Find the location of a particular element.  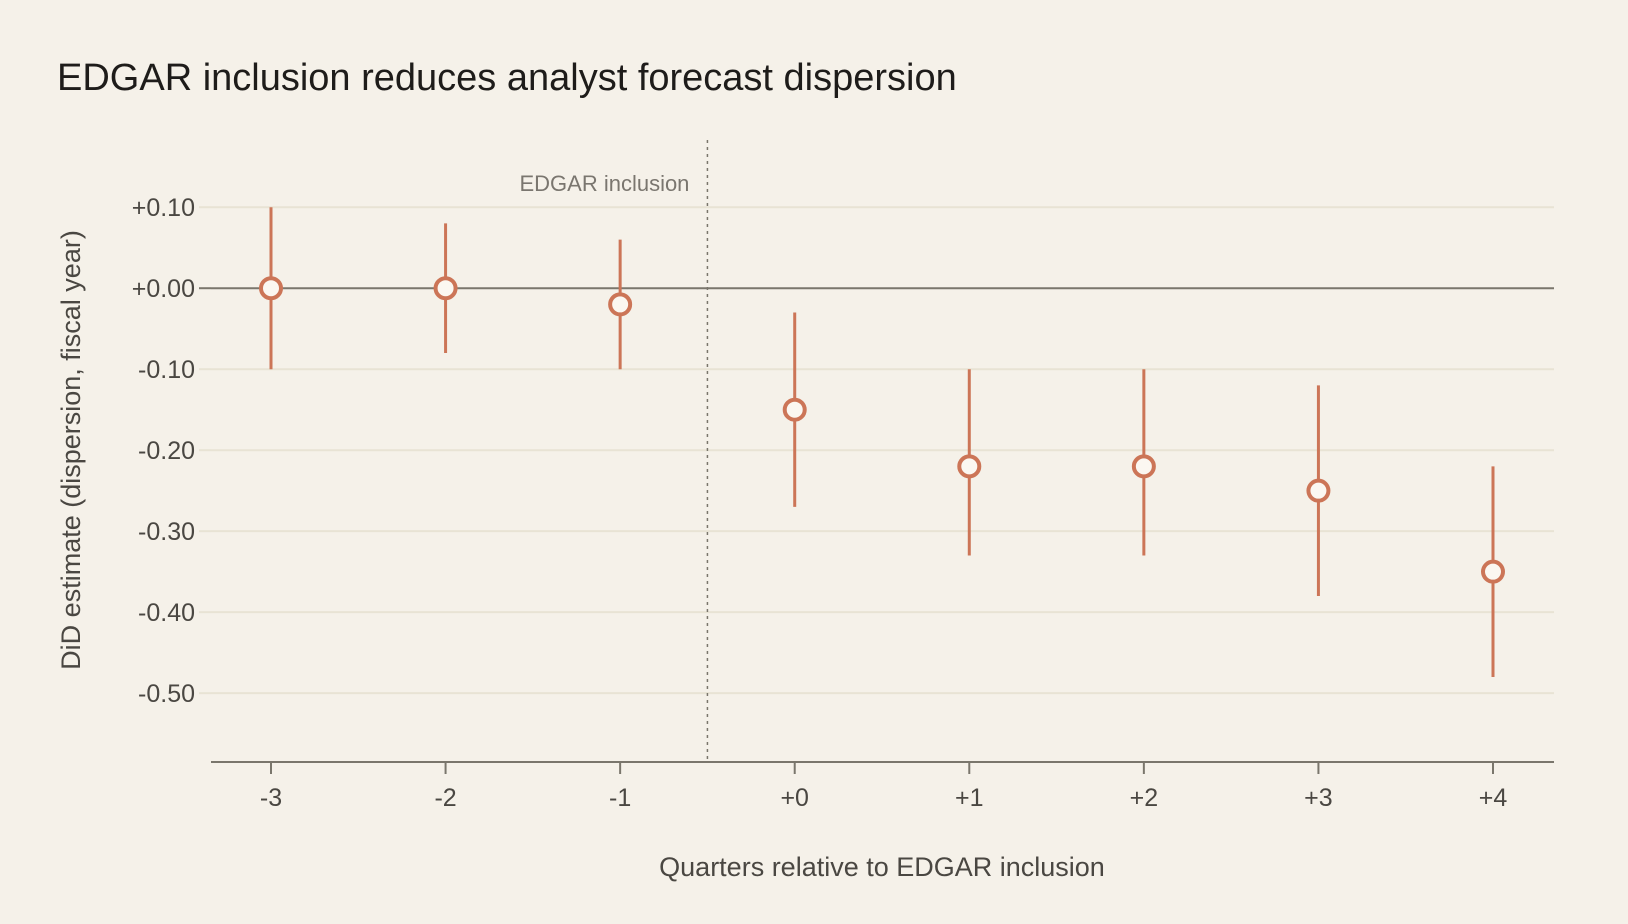

estimate-point--1 is located at coordinates (620, 304).